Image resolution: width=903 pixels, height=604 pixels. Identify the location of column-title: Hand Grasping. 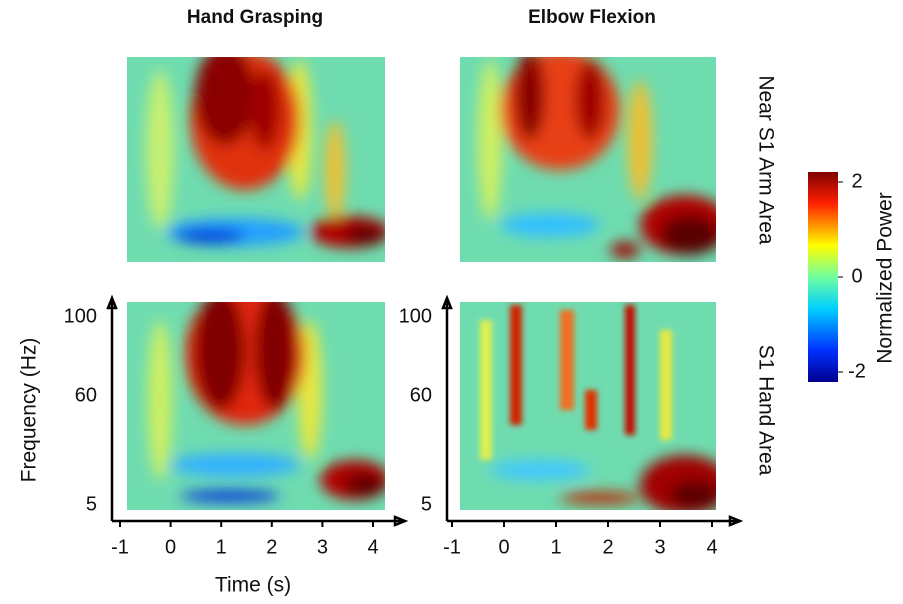
(255, 17).